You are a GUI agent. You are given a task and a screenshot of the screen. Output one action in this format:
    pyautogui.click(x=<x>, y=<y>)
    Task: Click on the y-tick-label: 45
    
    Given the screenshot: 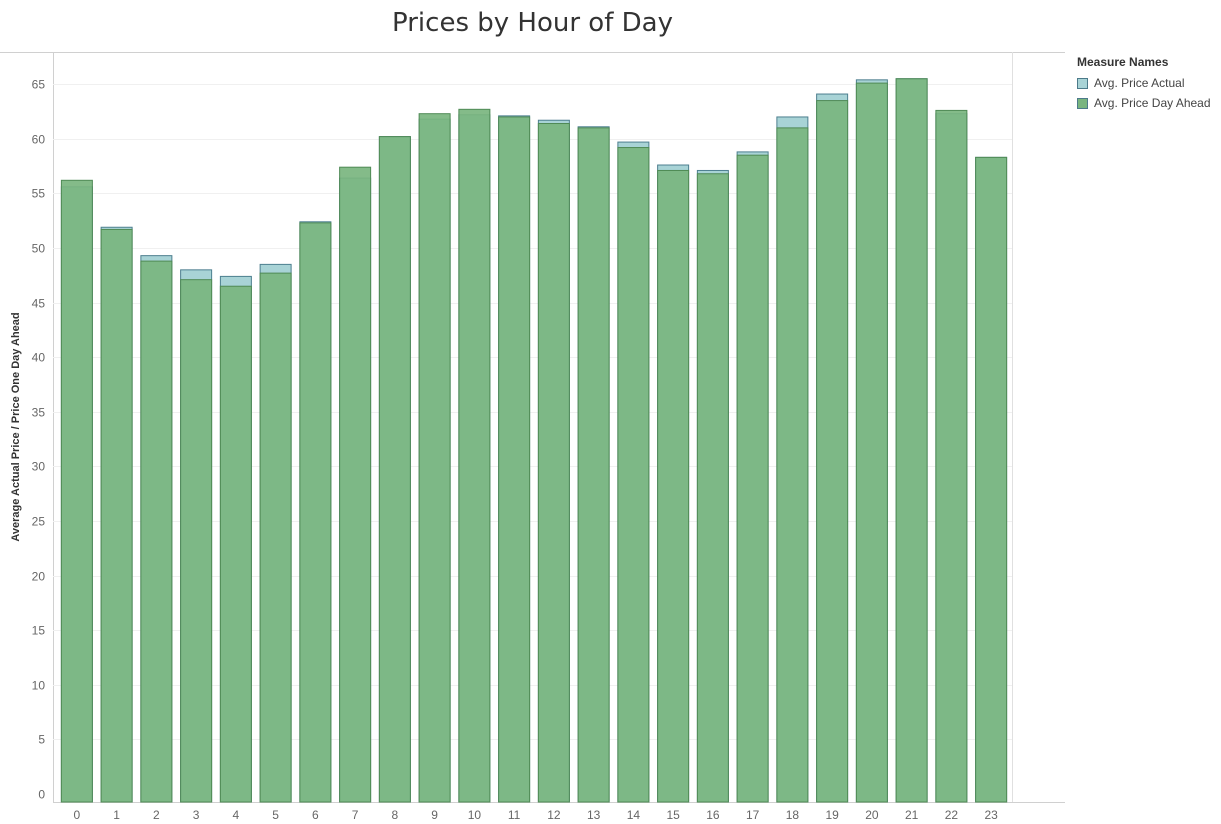 What is the action you would take?
    pyautogui.click(x=39, y=304)
    